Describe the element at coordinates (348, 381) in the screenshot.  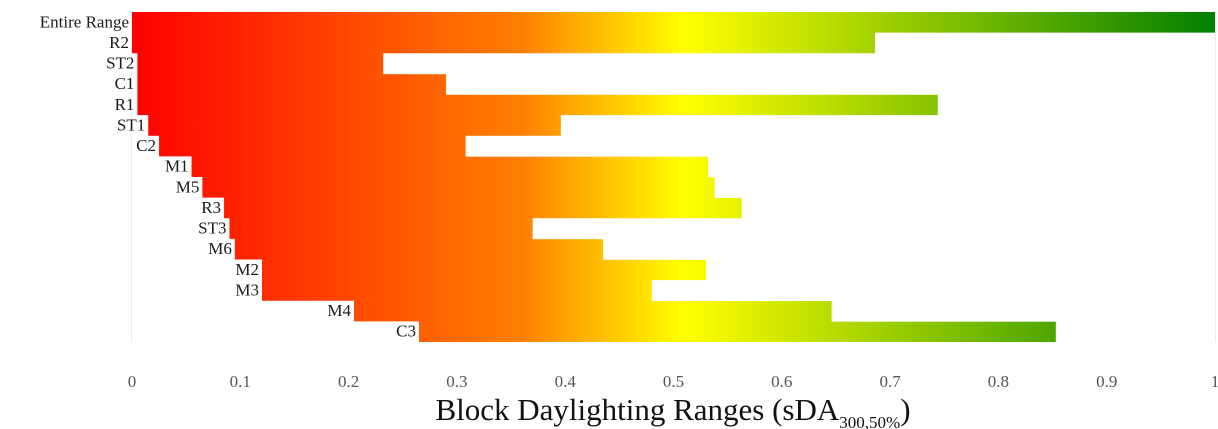
I see `x-tick-label: 0.2` at that location.